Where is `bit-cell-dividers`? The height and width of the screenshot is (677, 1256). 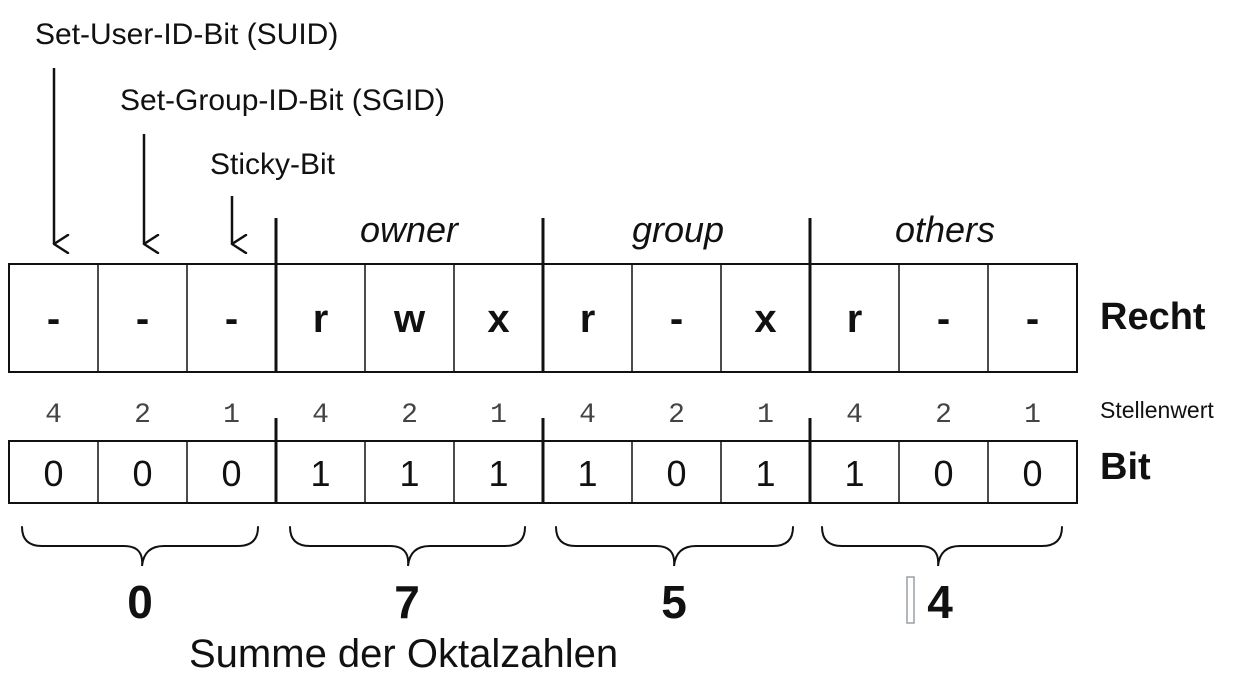 bit-cell-dividers is located at coordinates (543, 472).